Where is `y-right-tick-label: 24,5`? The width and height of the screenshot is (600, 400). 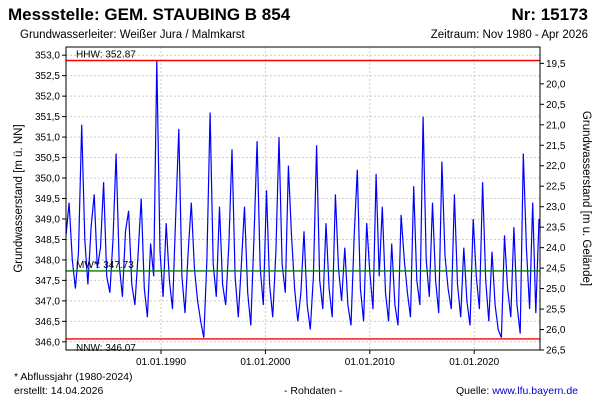 y-right-tick-label: 24,5 is located at coordinates (556, 269).